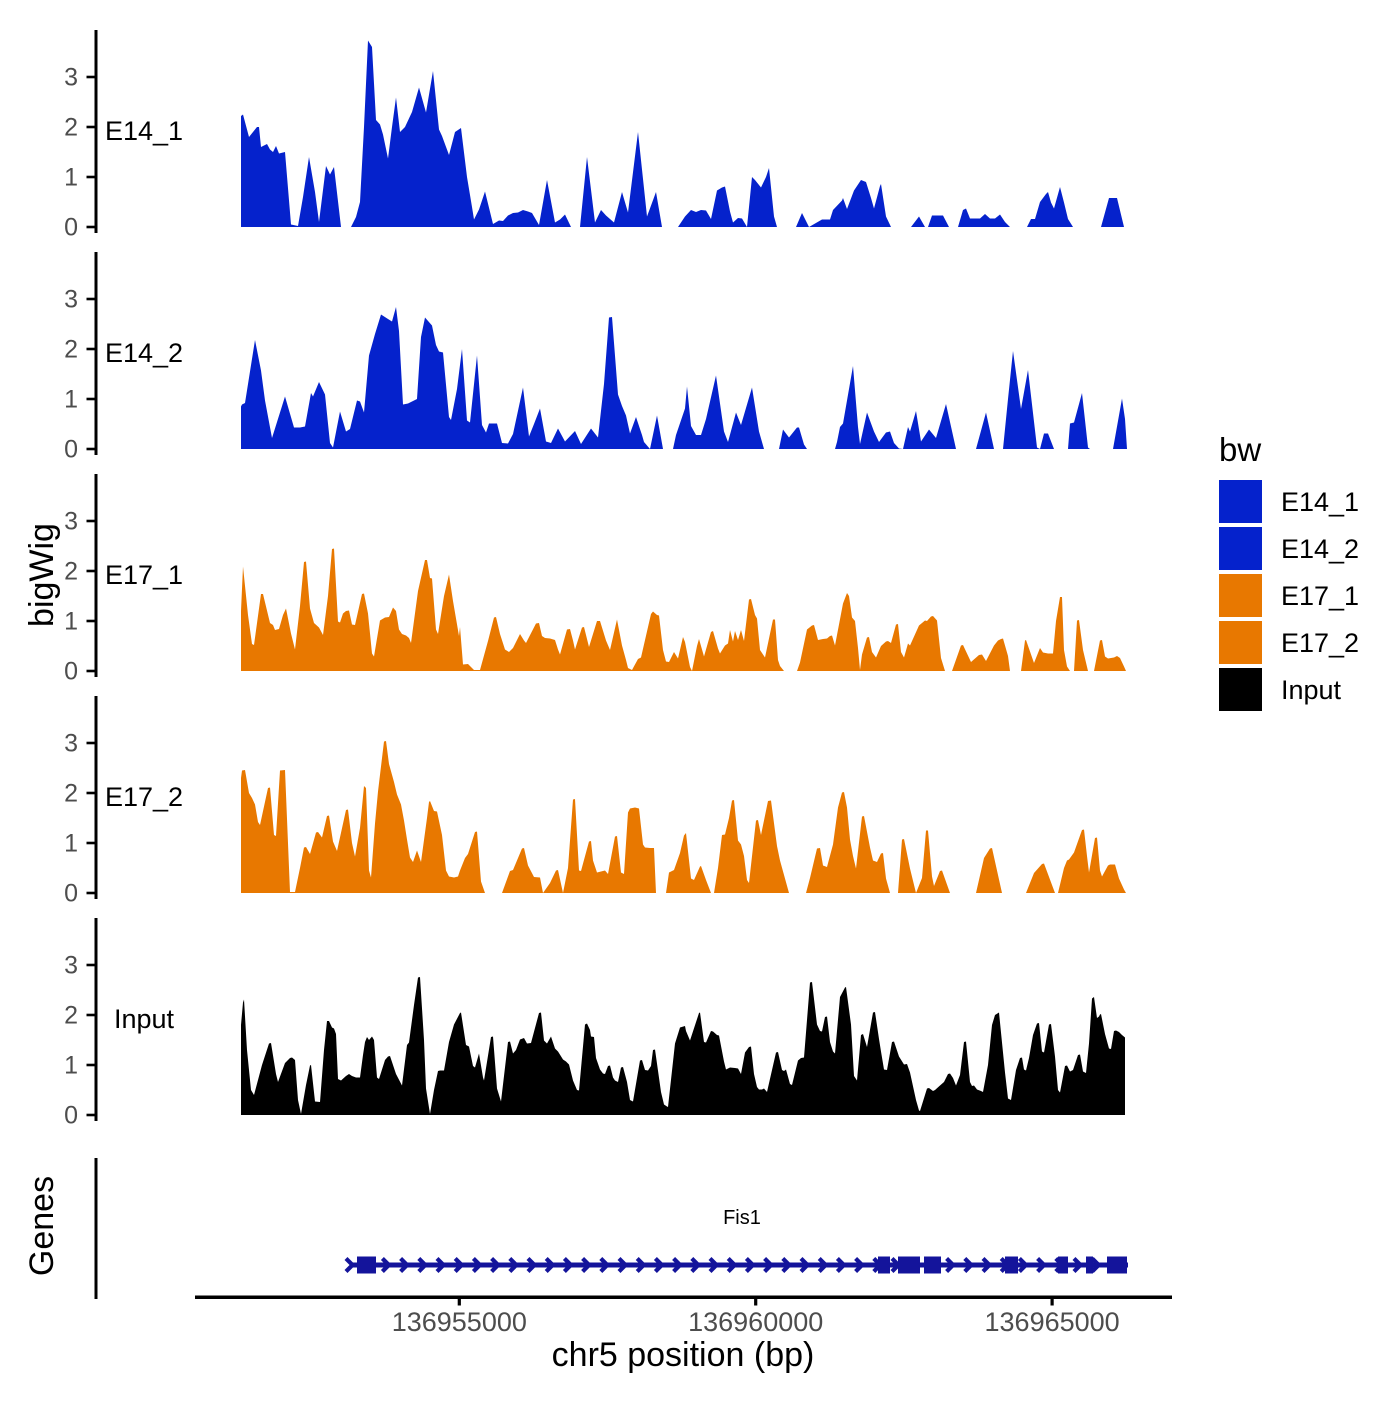  What do you see at coordinates (42, 575) in the screenshot?
I see `svg-text: bigWig` at bounding box center [42, 575].